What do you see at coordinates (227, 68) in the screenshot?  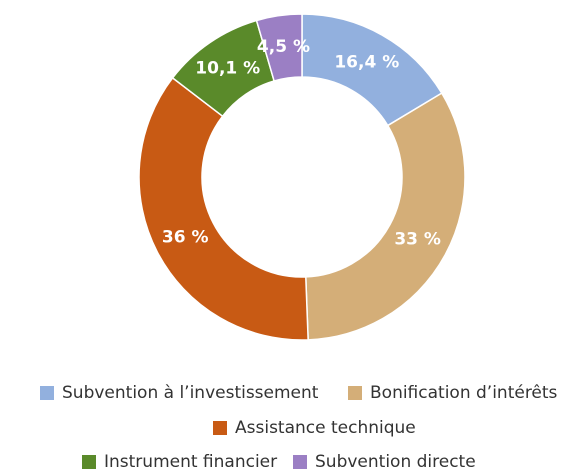 I see `value-label: 10,1 %` at bounding box center [227, 68].